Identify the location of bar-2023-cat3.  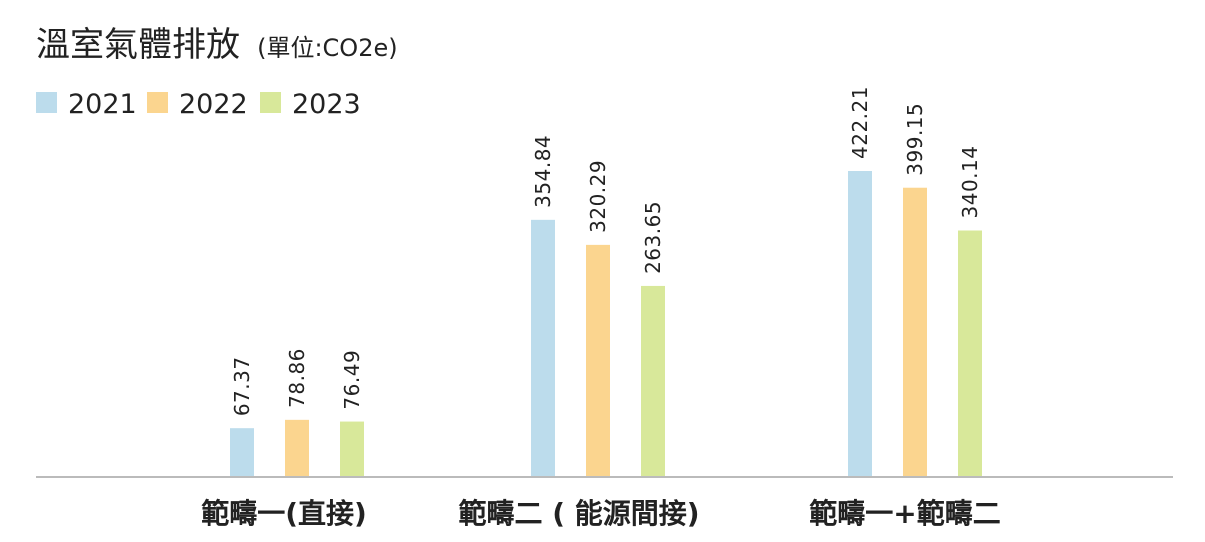
(970, 353).